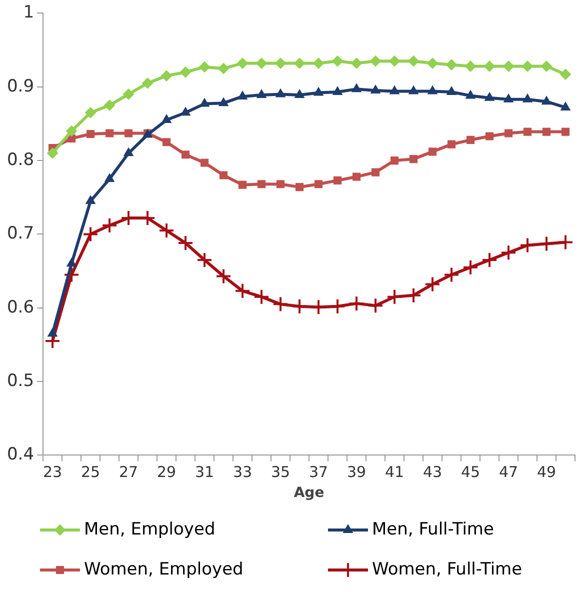 The width and height of the screenshot is (584, 592). I want to click on x-tick-label: 27, so click(128, 472).